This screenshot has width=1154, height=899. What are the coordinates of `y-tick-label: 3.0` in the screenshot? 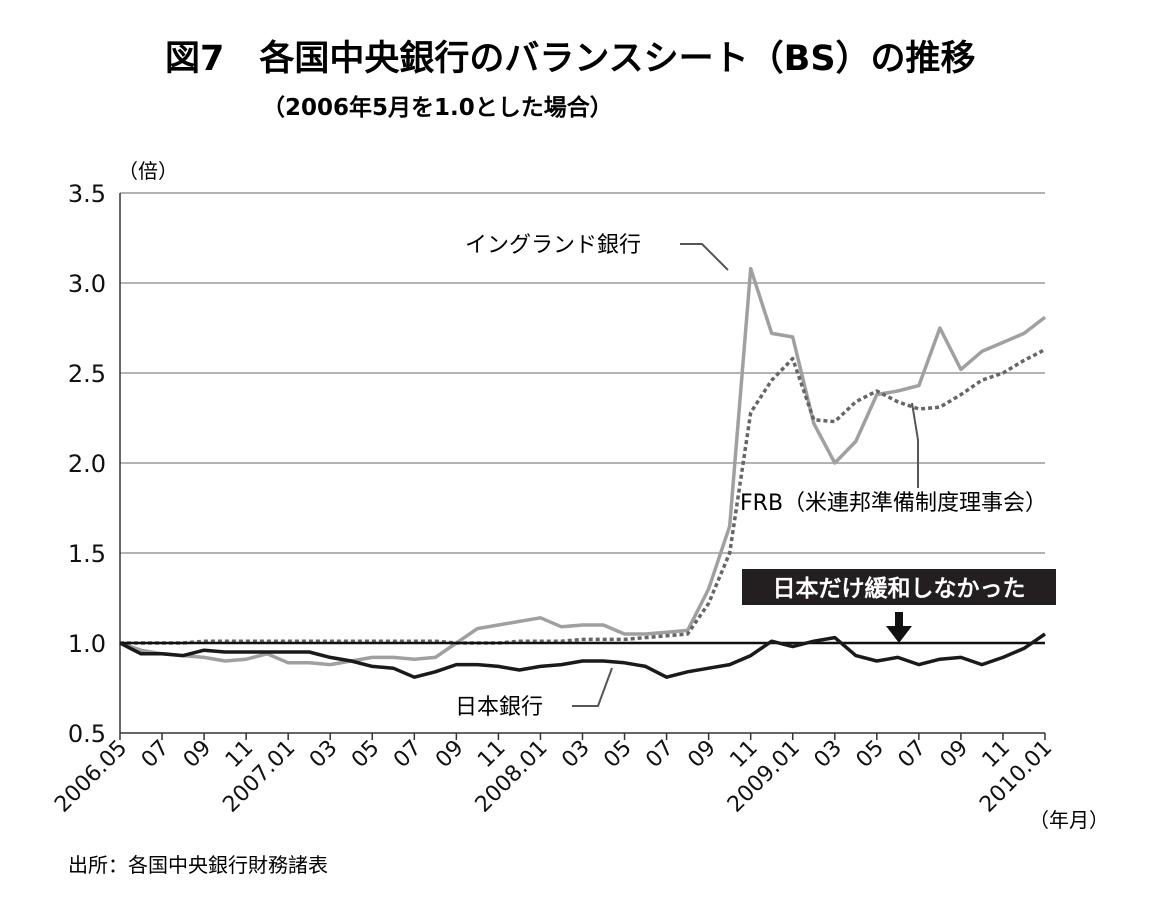 It's located at (87, 284).